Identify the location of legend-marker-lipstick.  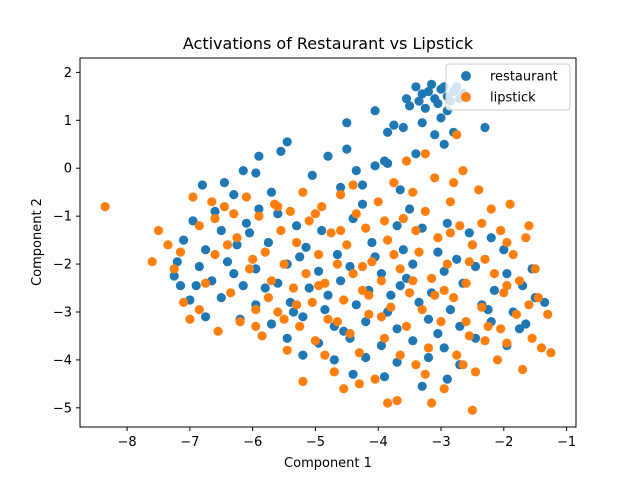
(466, 97).